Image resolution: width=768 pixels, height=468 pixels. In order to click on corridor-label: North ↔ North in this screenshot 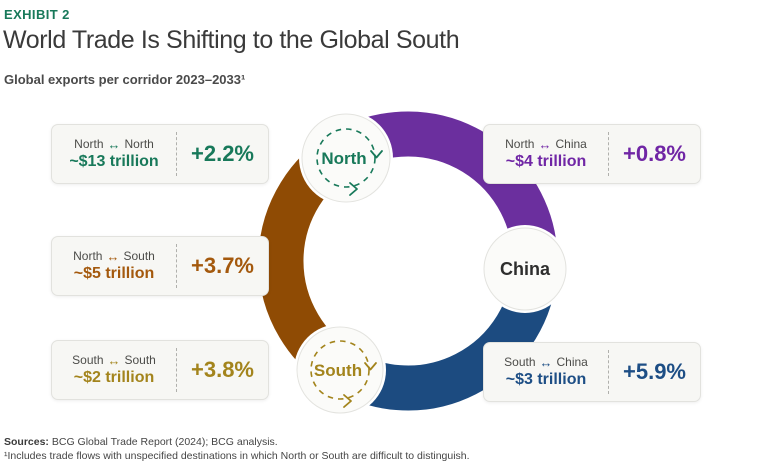, I will do `click(114, 144)`.